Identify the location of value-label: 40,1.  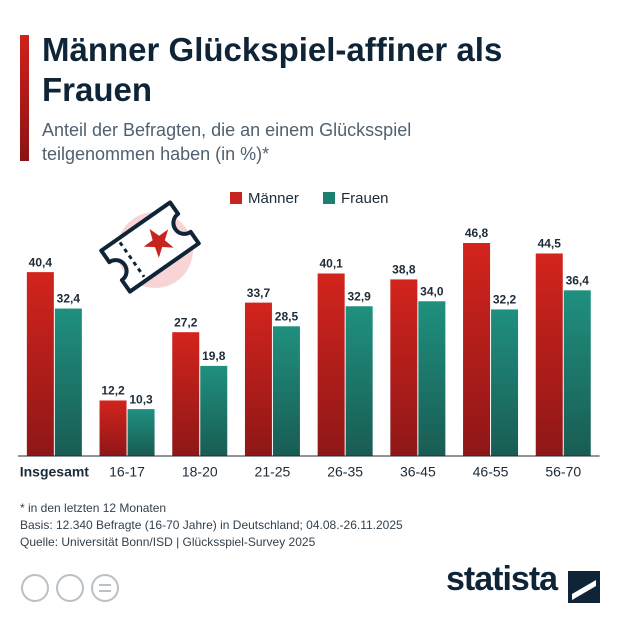
(331, 264).